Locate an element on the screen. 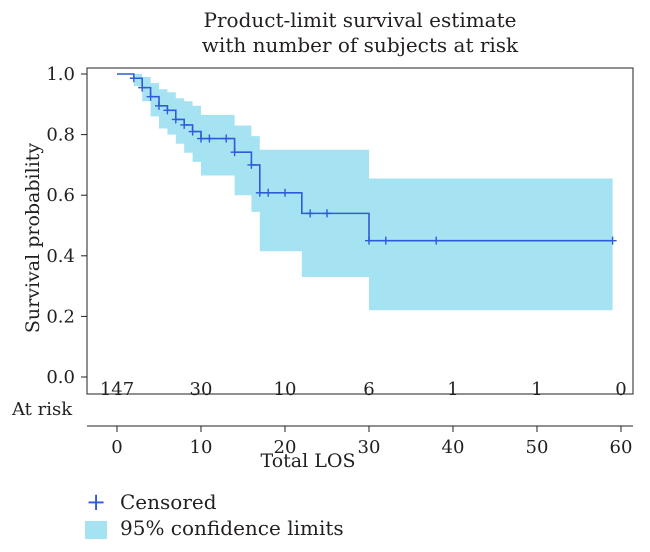 This screenshot has height=552, width=650. x-tick-label: 60 is located at coordinates (621, 447).